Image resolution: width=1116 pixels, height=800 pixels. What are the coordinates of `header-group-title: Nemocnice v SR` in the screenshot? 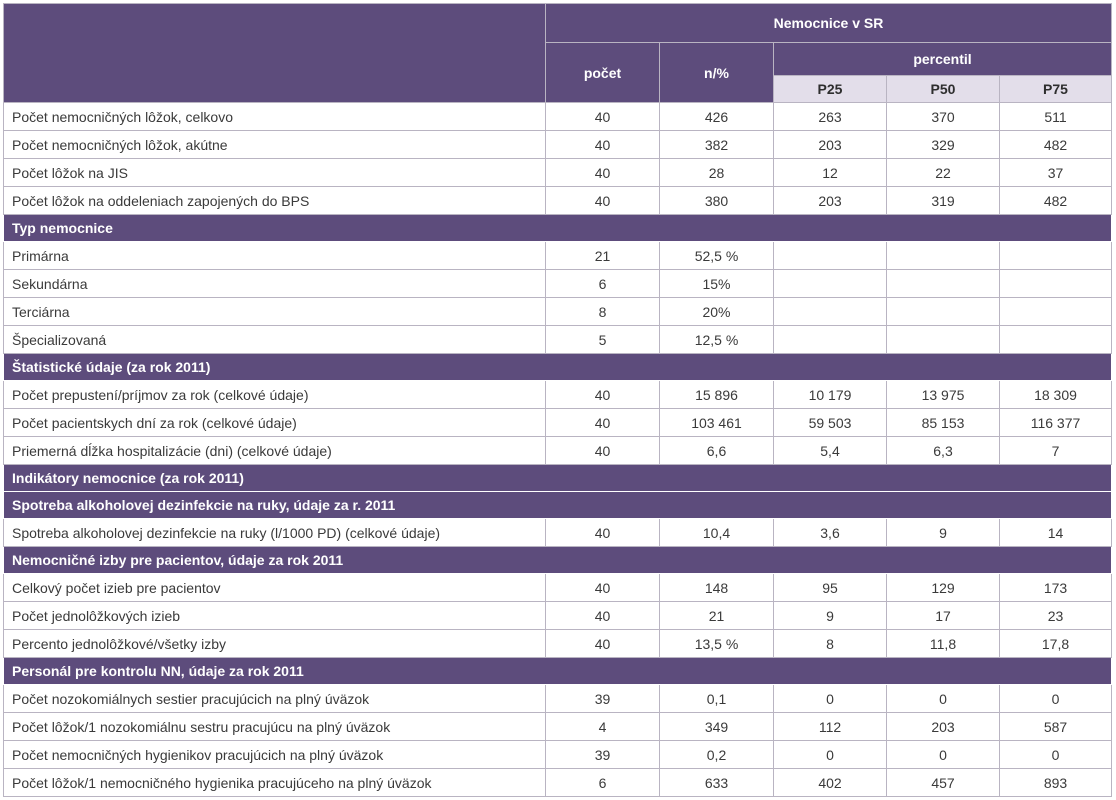 It's located at (828, 23).